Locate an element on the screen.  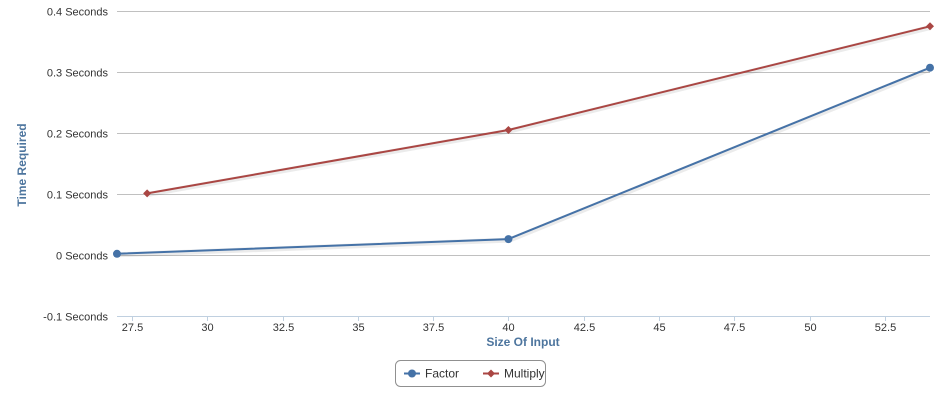
legend-label-factor: Factor is located at coordinates (442, 374).